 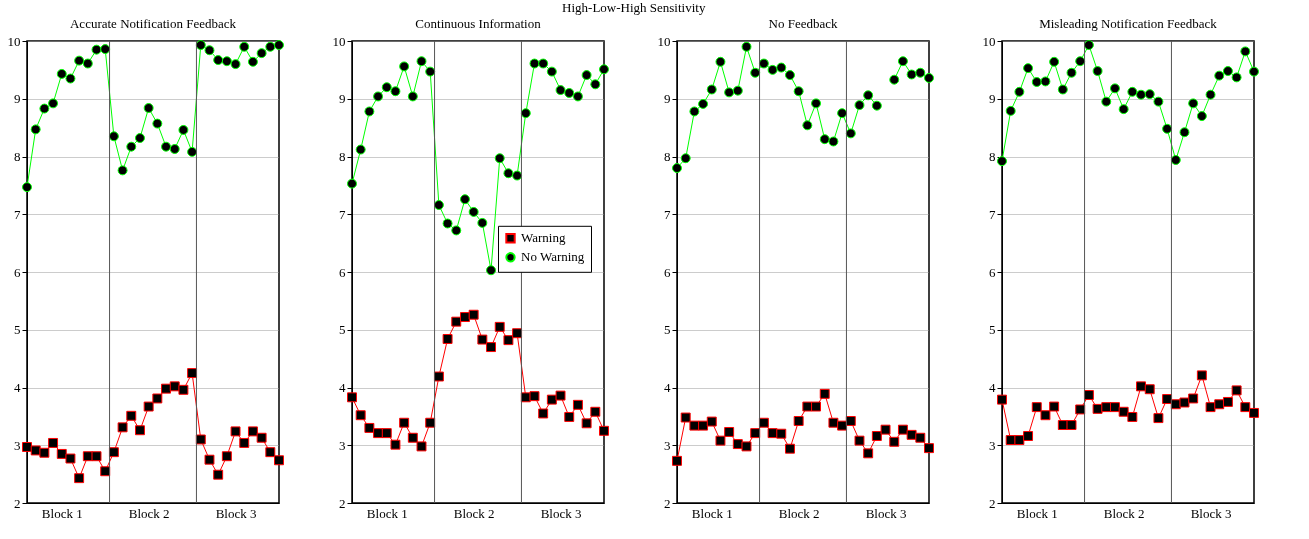 I want to click on x-tick-label: Block 1, so click(x=712, y=513).